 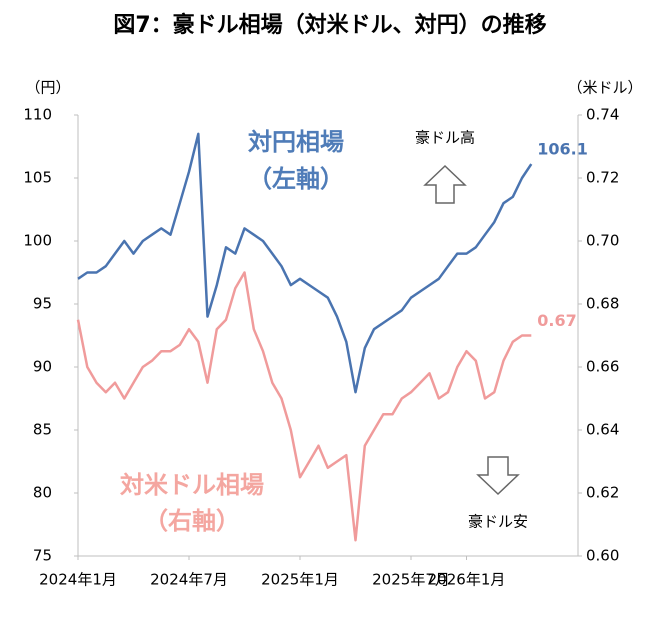 I want to click on y2-tick-label: 0.72, so click(x=602, y=178).